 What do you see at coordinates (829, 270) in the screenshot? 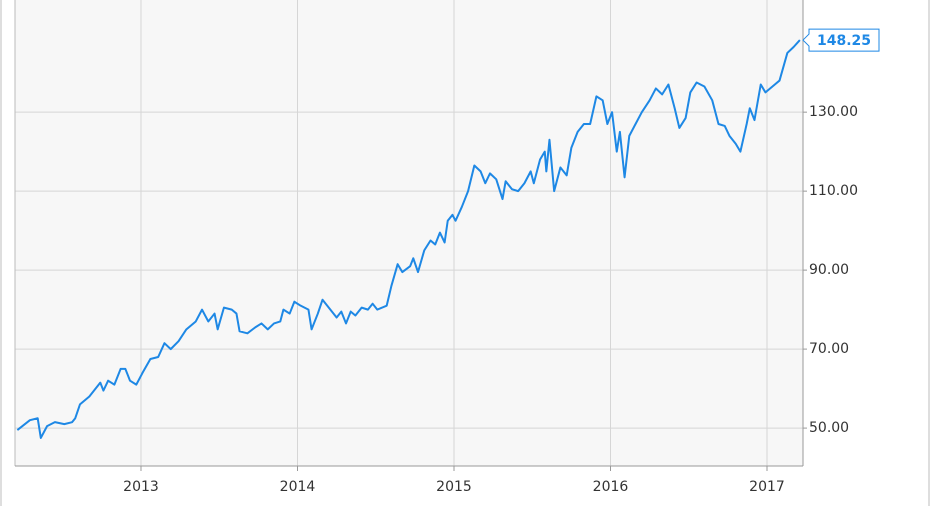
I see `y-tick-label: 90.00` at bounding box center [829, 270].